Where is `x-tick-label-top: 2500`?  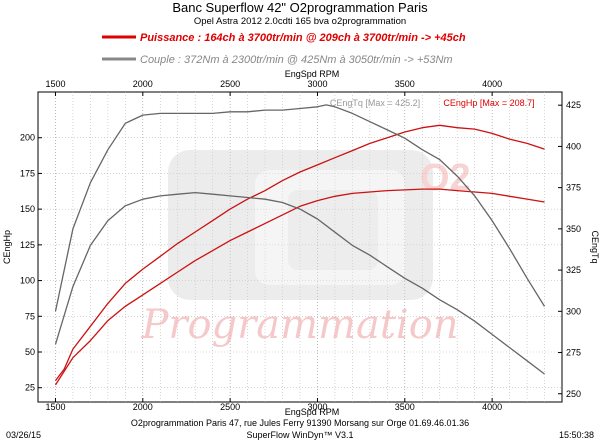 x-tick-label-top: 2500 is located at coordinates (230, 84).